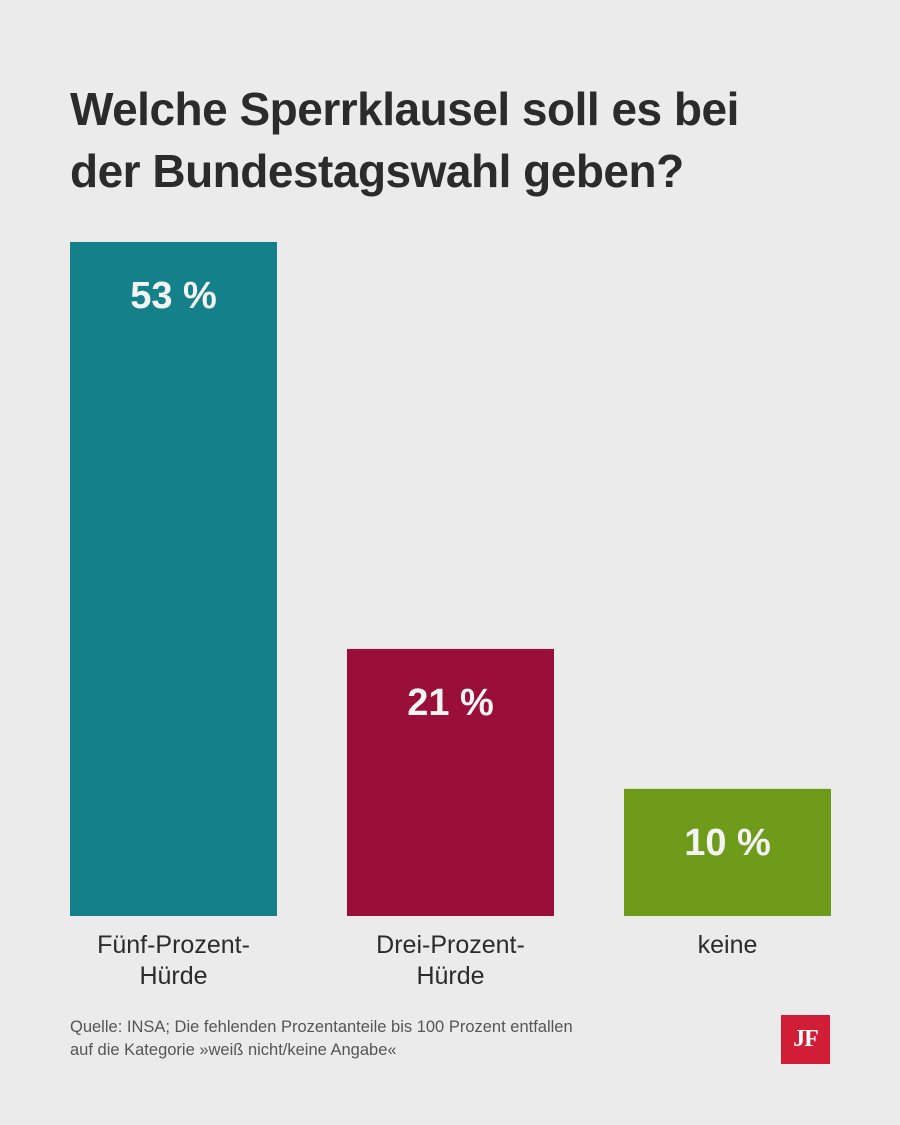 Image resolution: width=900 pixels, height=1125 pixels. What do you see at coordinates (450, 945) in the screenshot?
I see `category-label-2-line-1: Drei-Prozent-` at bounding box center [450, 945].